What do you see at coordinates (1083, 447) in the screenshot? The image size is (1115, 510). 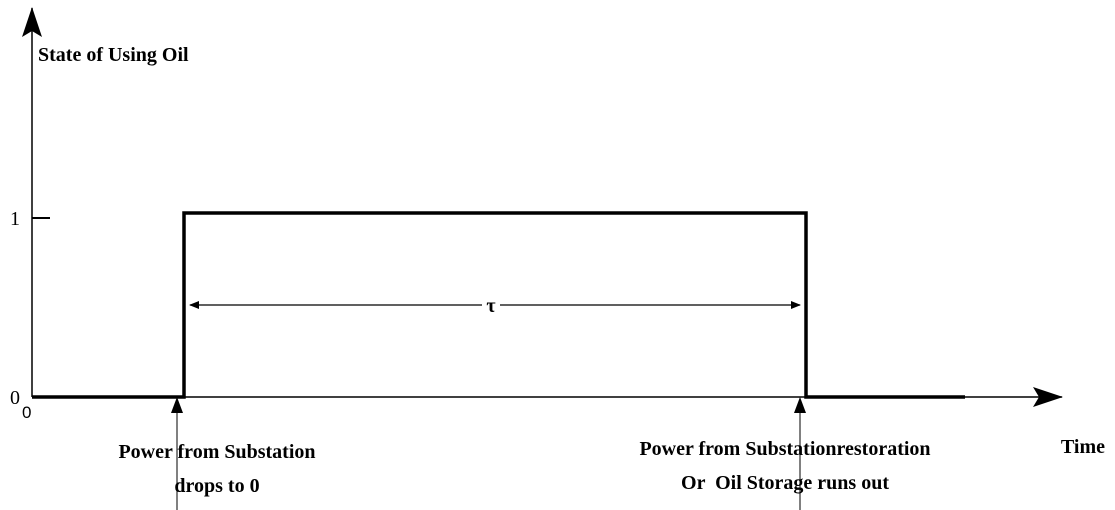 I see `x-axis-label: Time` at bounding box center [1083, 447].